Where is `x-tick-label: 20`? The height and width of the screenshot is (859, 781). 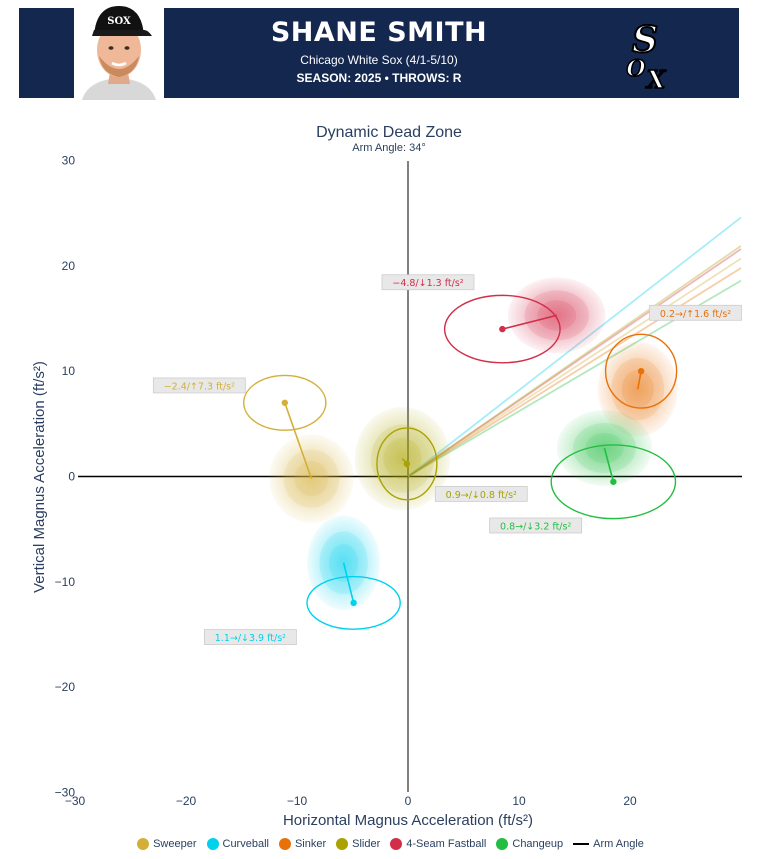
x-tick-label: 20 is located at coordinates (630, 801).